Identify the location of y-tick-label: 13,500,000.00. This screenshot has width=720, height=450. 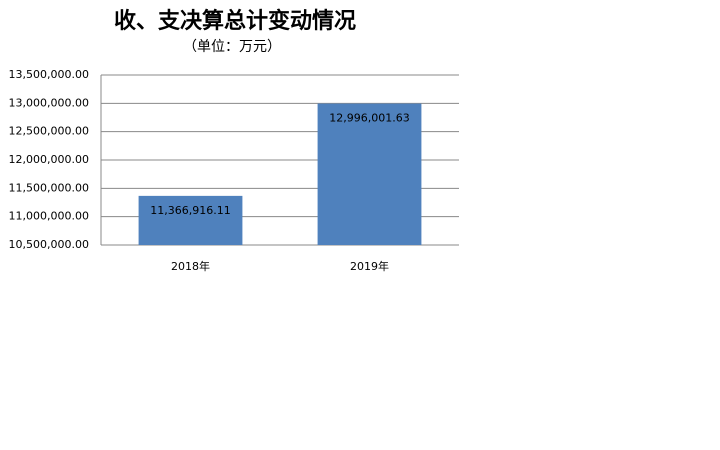
(49, 74).